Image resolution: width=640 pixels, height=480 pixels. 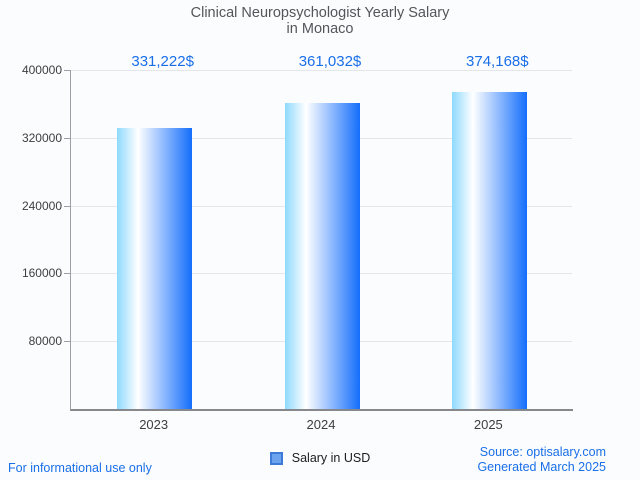 I want to click on x-axis-label: 2023, so click(x=154, y=424).